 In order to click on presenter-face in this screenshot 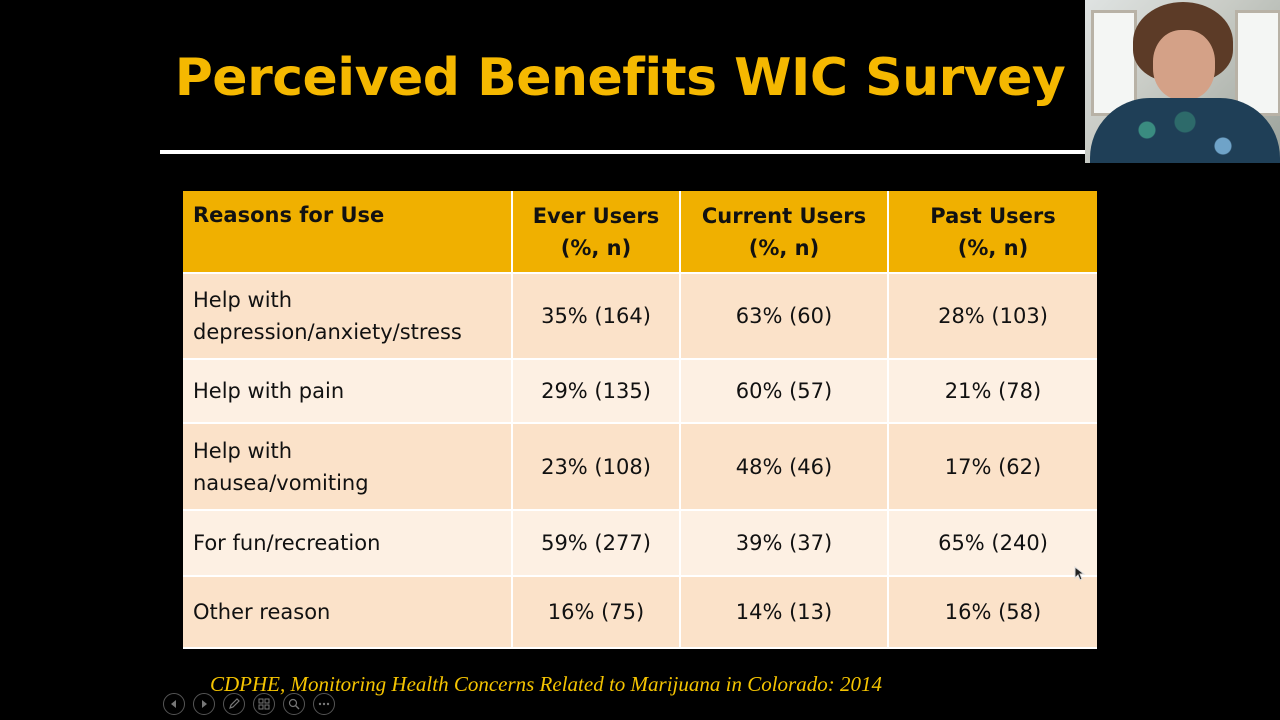, I will do `click(1184, 65)`.